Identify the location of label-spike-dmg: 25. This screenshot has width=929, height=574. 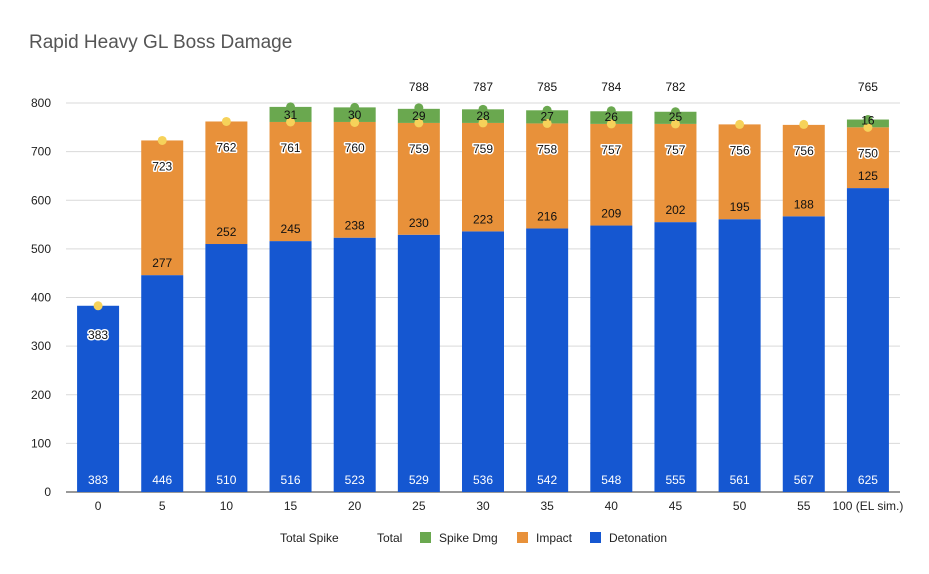
(676, 117).